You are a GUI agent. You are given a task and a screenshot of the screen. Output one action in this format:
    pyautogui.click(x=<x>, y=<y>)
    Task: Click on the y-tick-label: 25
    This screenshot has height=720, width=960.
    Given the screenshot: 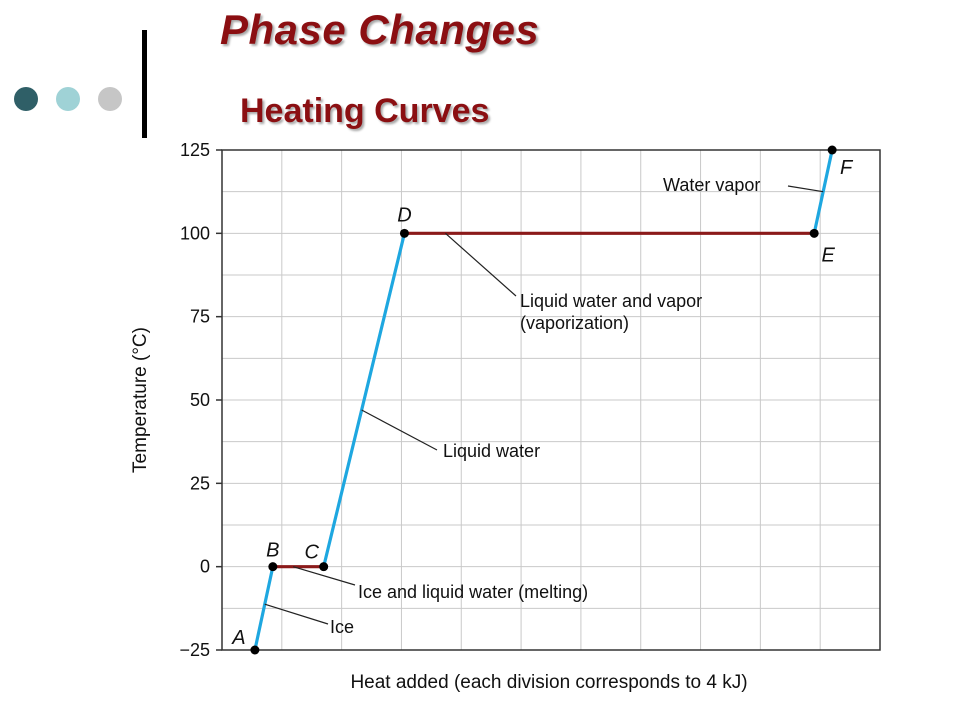 What is the action you would take?
    pyautogui.click(x=200, y=483)
    